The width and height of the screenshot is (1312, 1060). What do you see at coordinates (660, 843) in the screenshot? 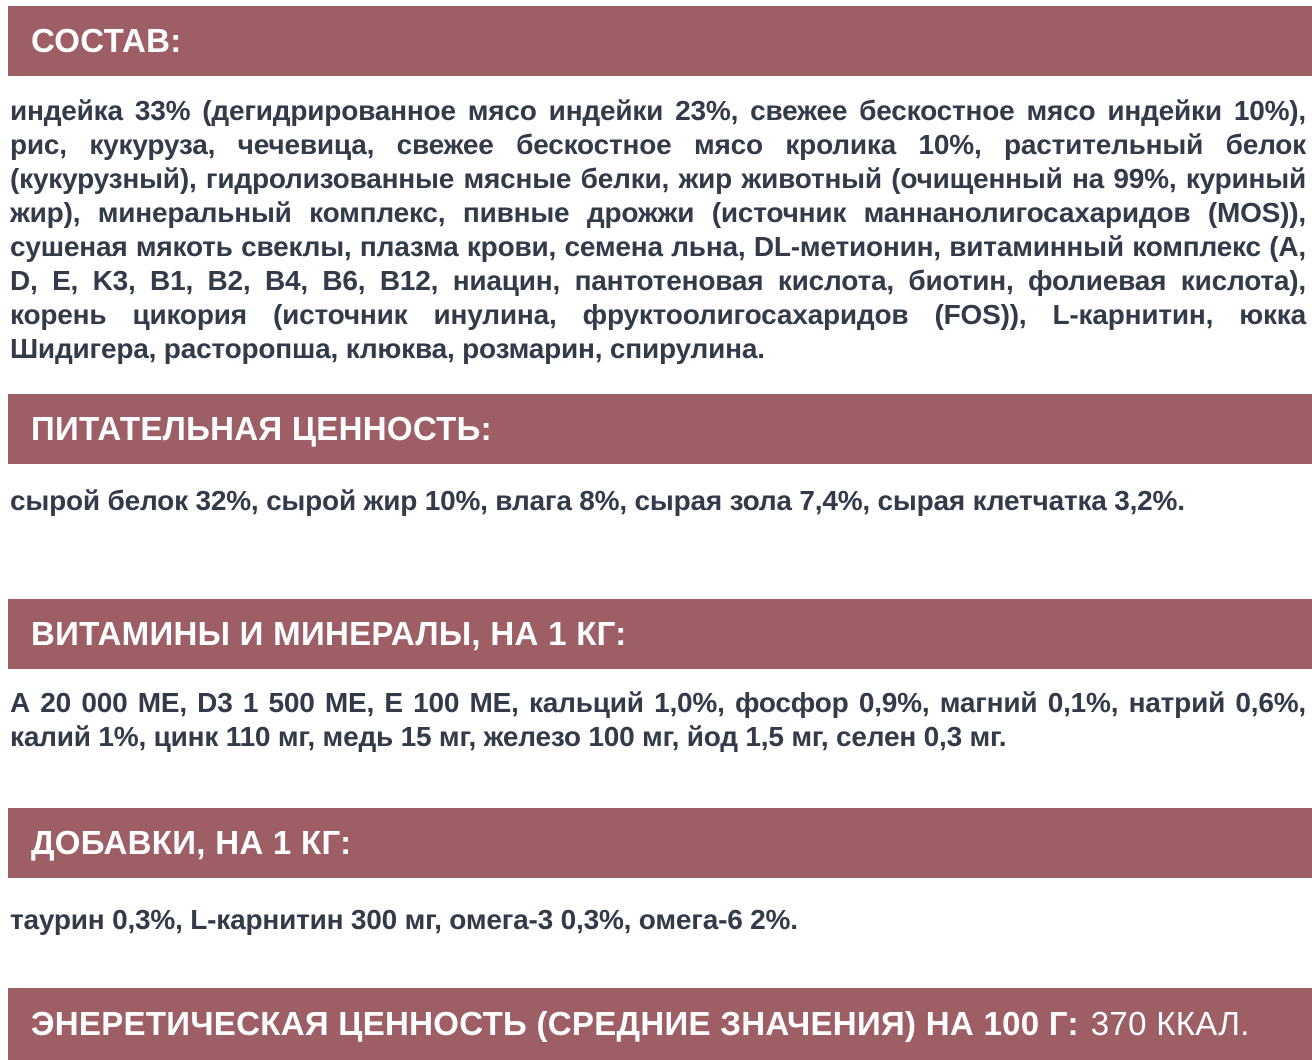
I see `section-header-additives: ДОБАВКИ, НА 1 КГ:` at bounding box center [660, 843].